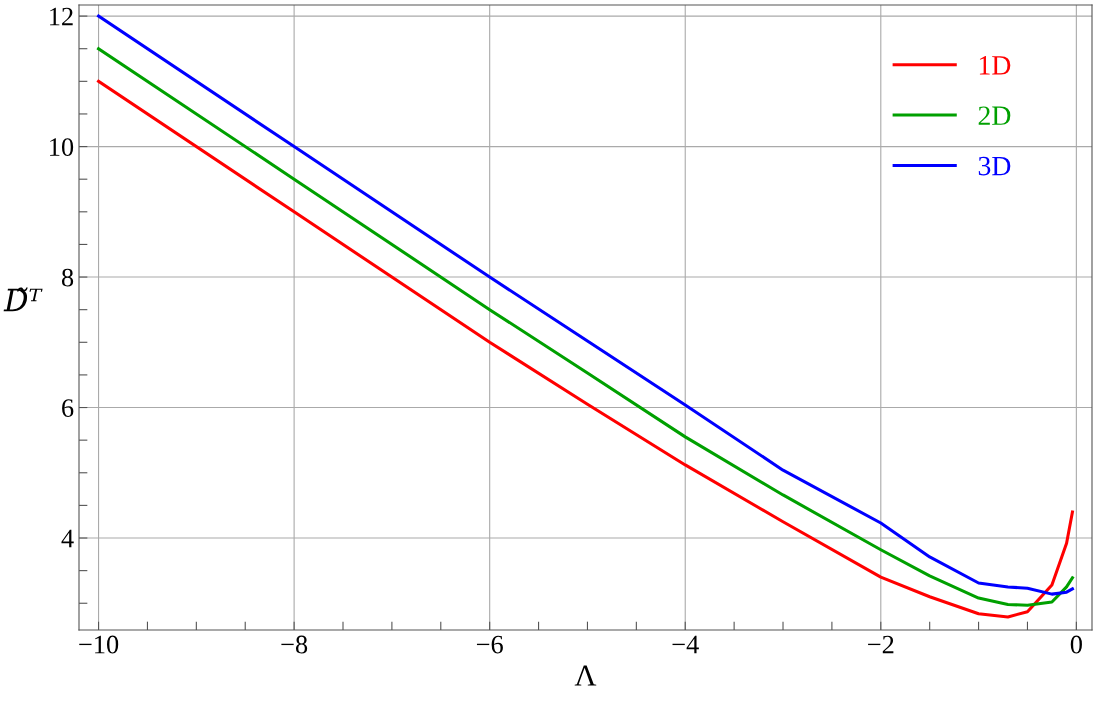  What do you see at coordinates (489, 644) in the screenshot?
I see `x-tick-label: −6` at bounding box center [489, 644].